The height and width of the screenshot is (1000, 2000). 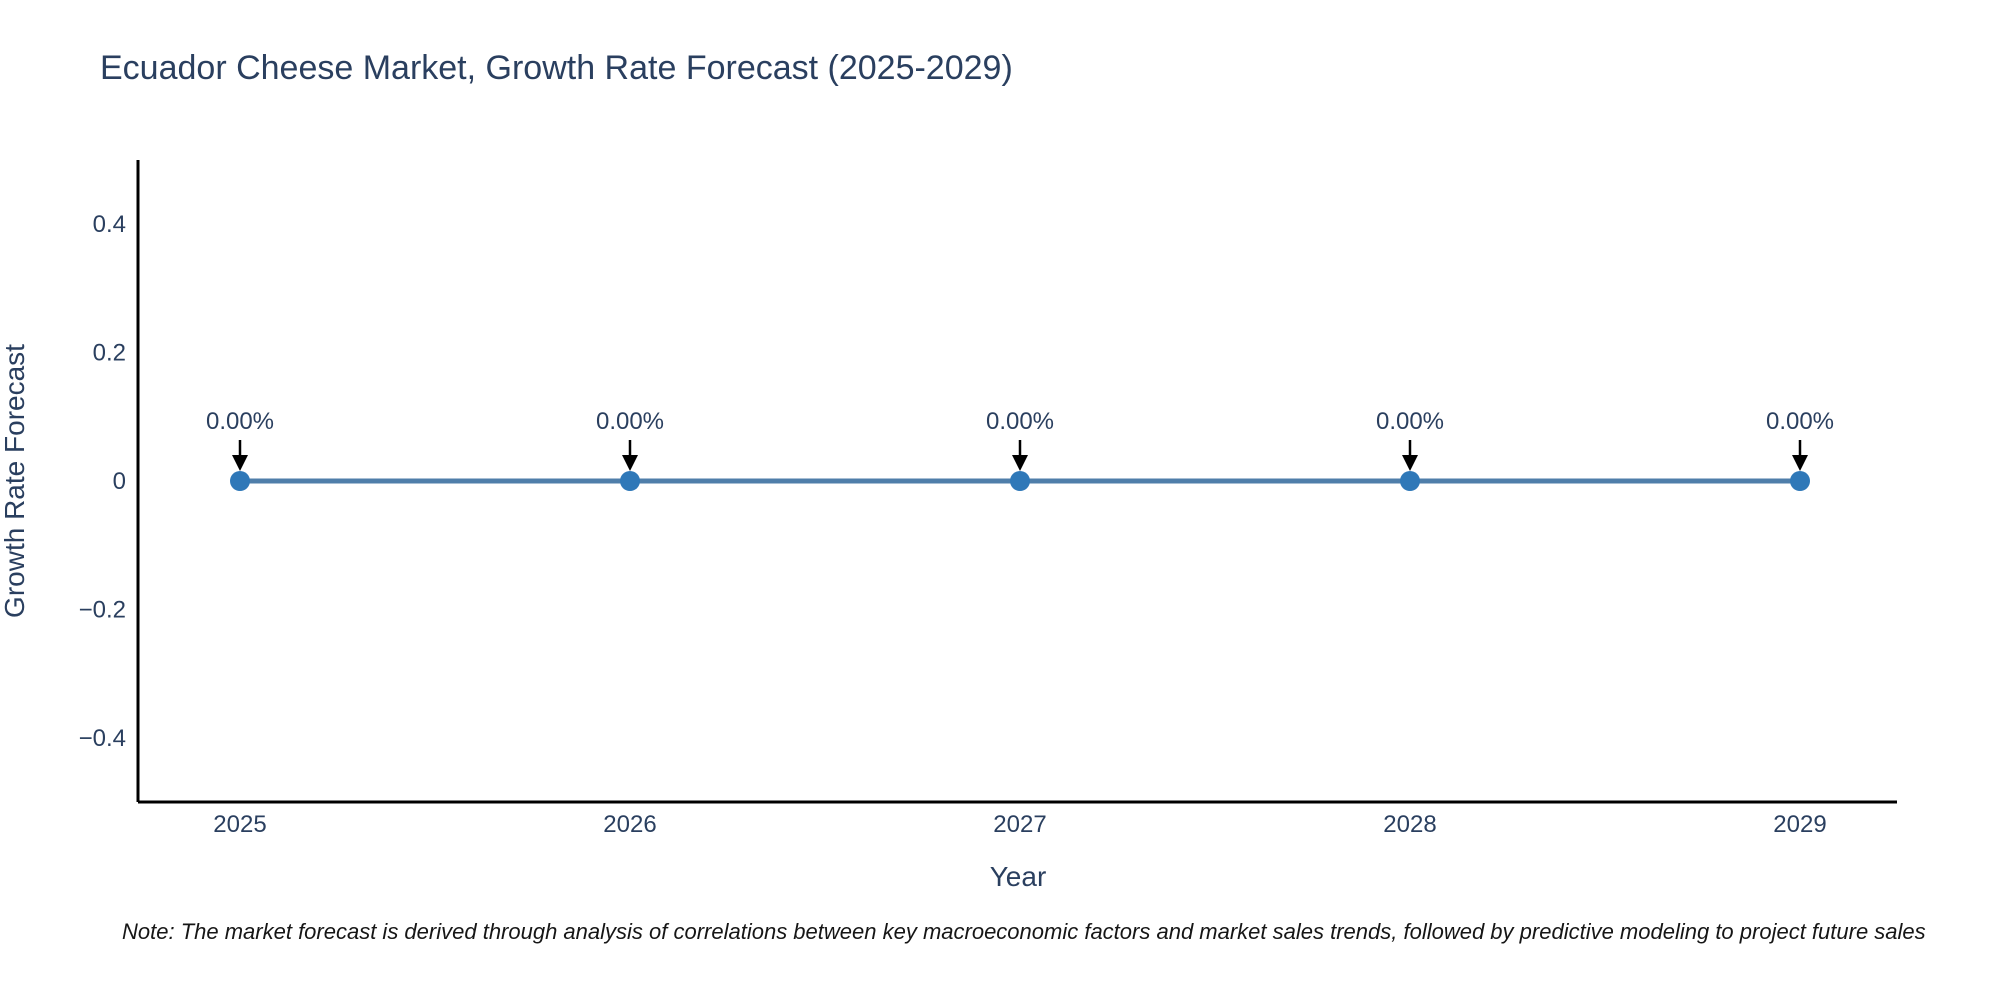 I want to click on x-tick-label: 2025, so click(x=239, y=824).